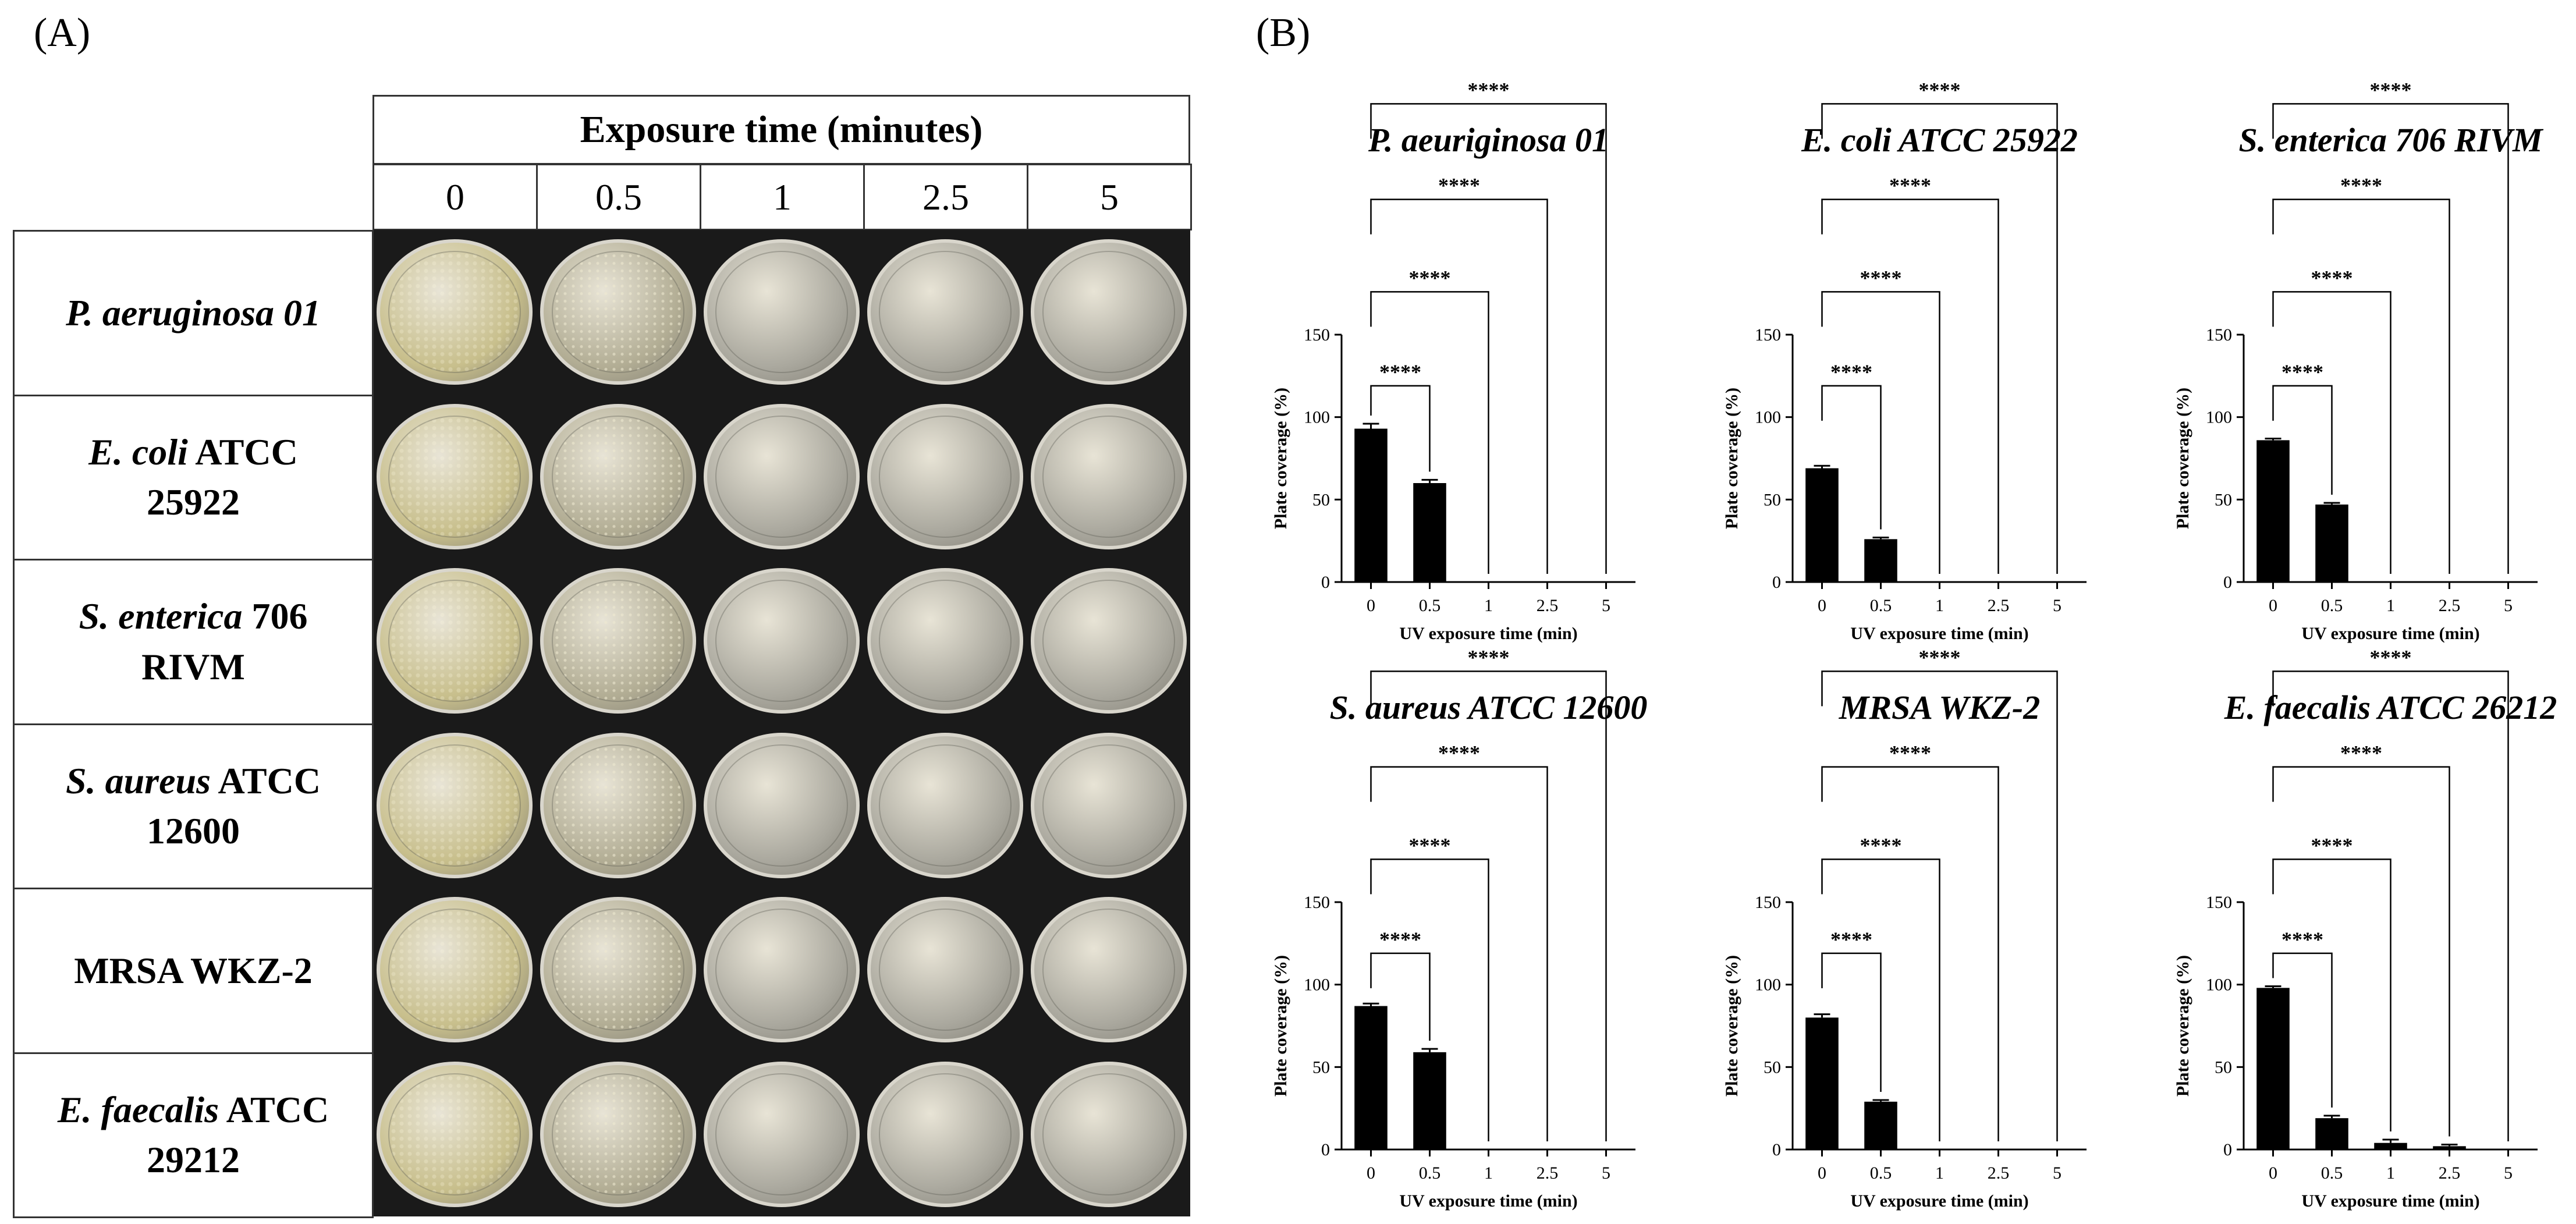 This screenshot has width=2576, height=1224. I want to click on time-label: 0, so click(455, 197).